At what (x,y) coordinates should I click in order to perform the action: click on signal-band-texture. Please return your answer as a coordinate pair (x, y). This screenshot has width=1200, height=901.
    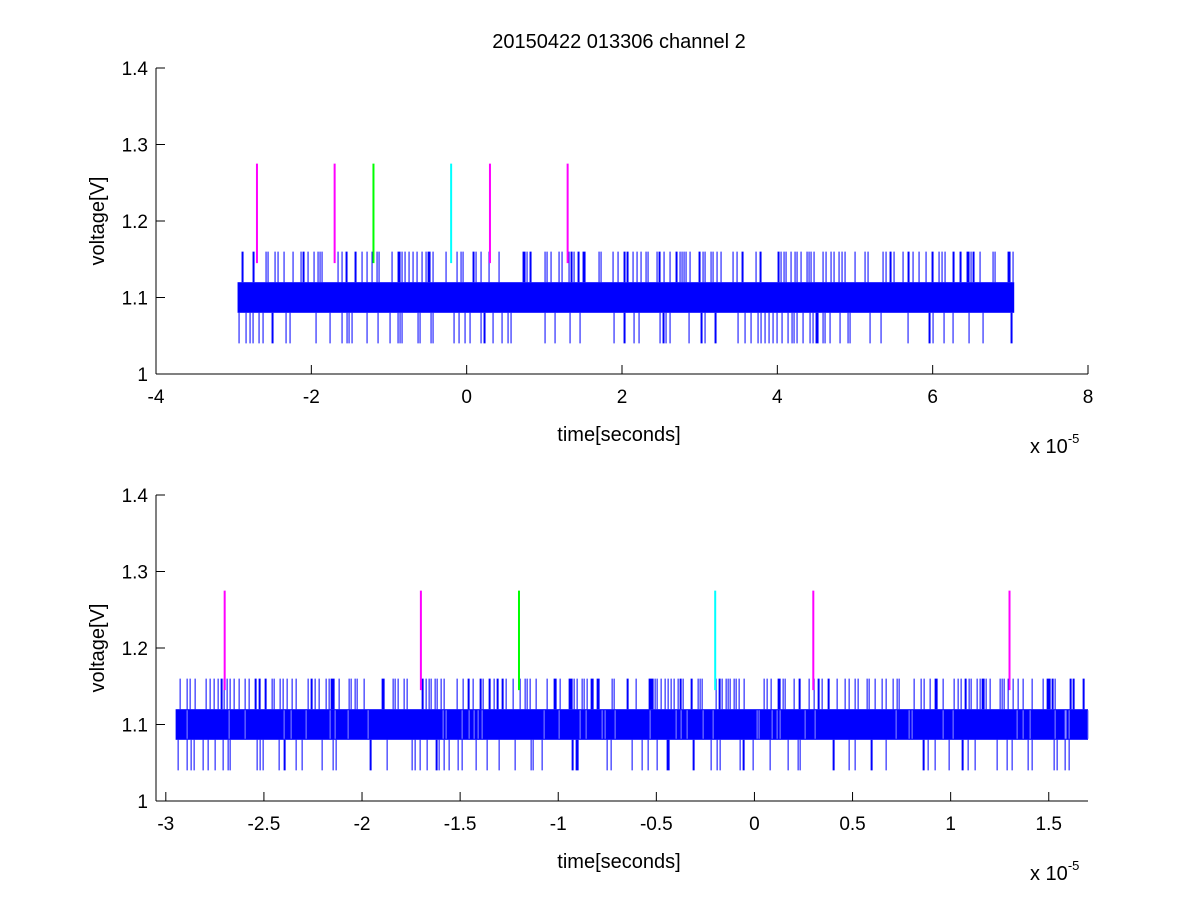
    Looking at the image, I should click on (637, 724).